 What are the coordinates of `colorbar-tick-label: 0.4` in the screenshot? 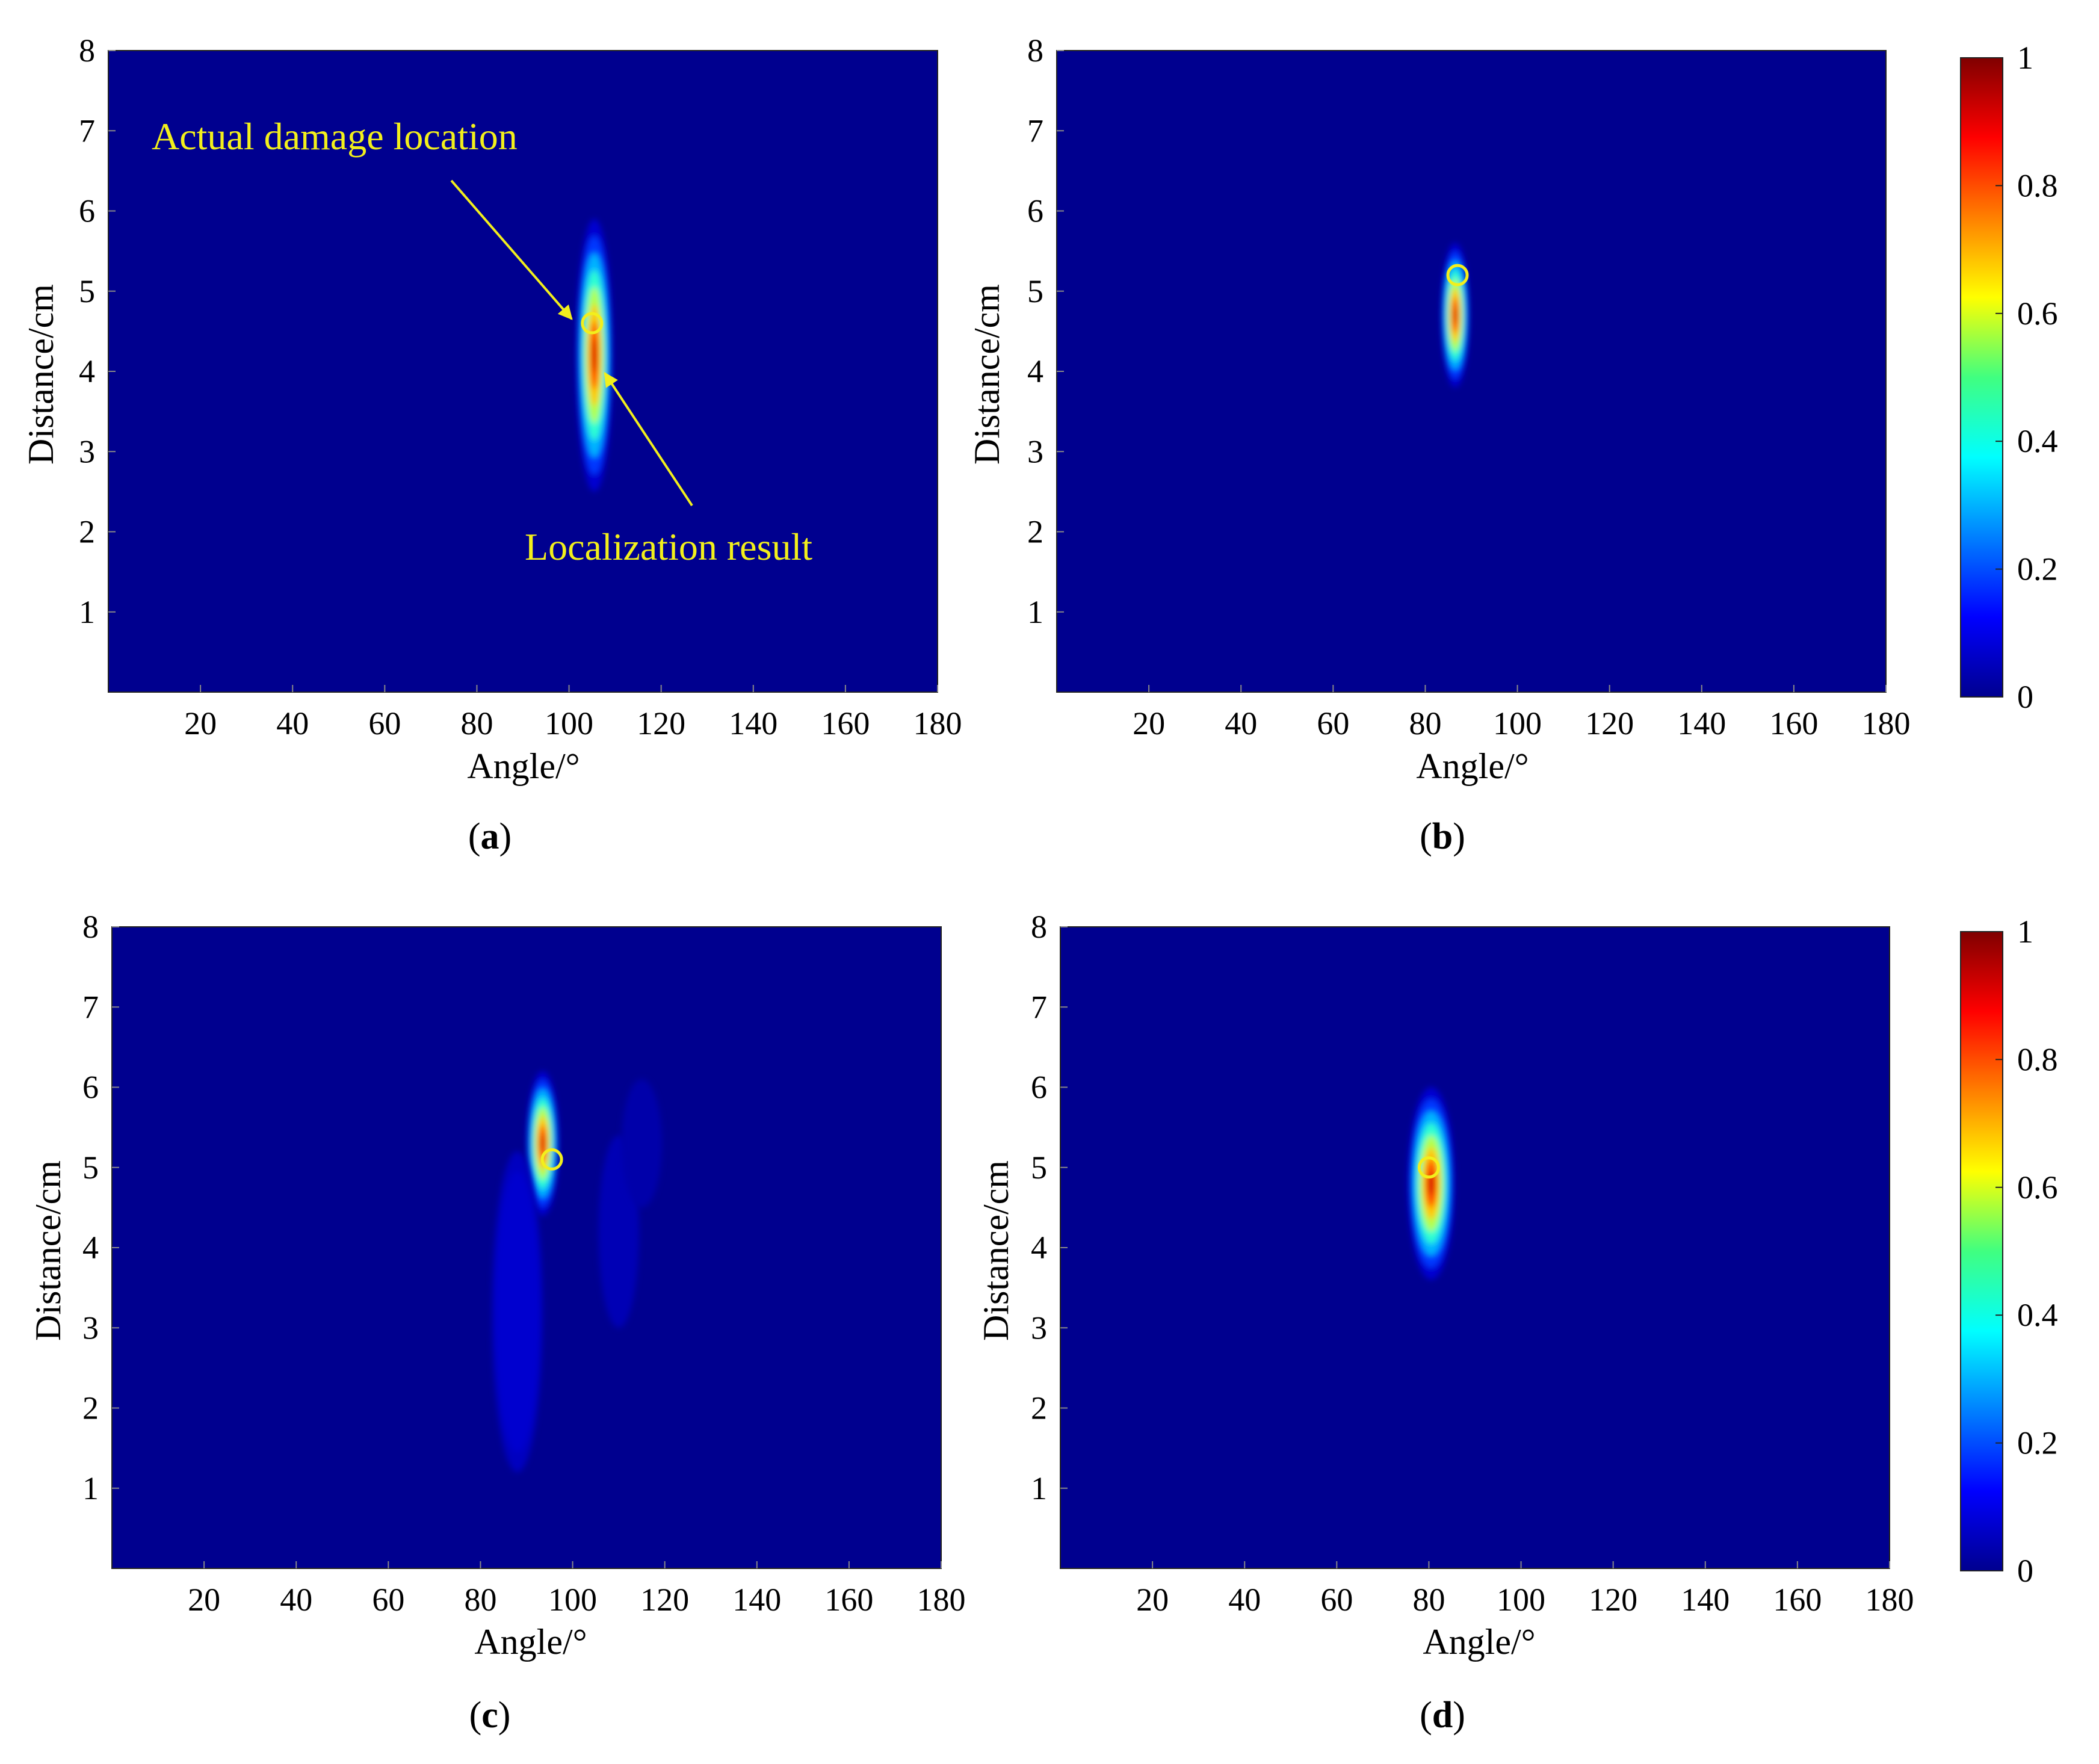 It's located at (2037, 1315).